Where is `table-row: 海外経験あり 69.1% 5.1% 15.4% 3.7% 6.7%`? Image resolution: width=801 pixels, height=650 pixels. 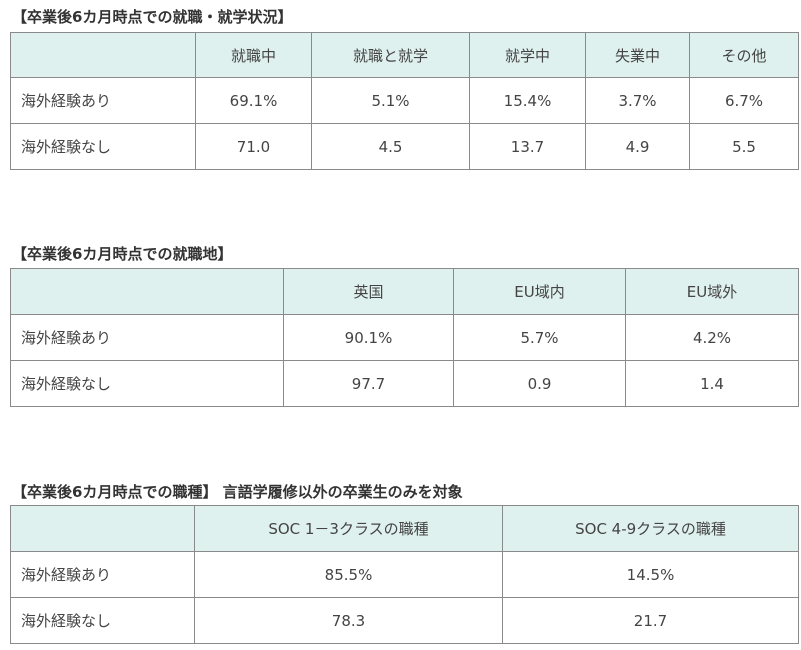 table-row: 海外経験あり 69.1% 5.1% 15.4% 3.7% 6.7% is located at coordinates (404, 100).